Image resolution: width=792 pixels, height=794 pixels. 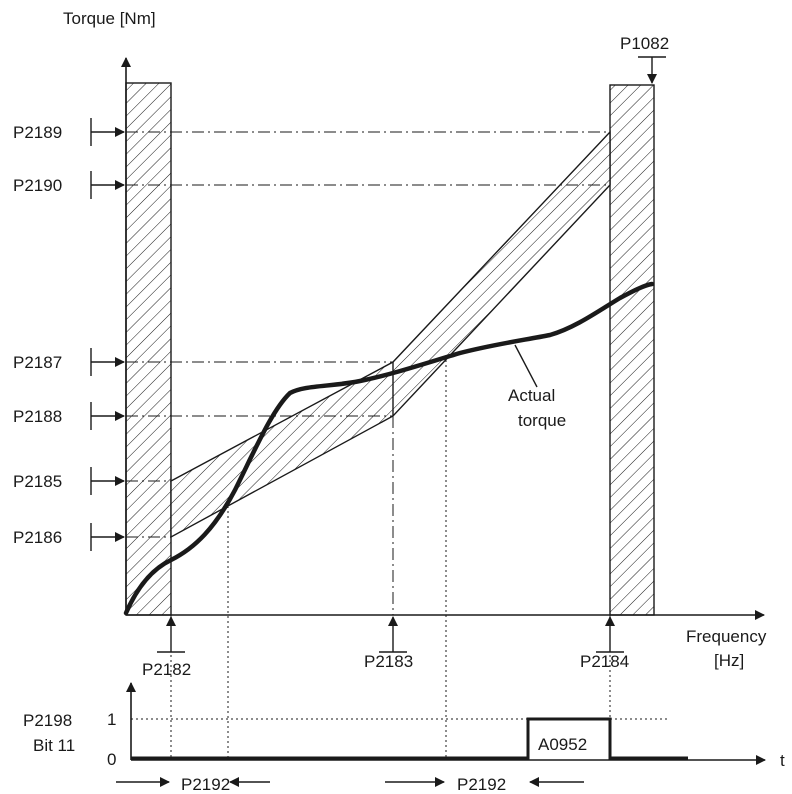 I want to click on label-p2189: P2189, so click(x=37, y=132).